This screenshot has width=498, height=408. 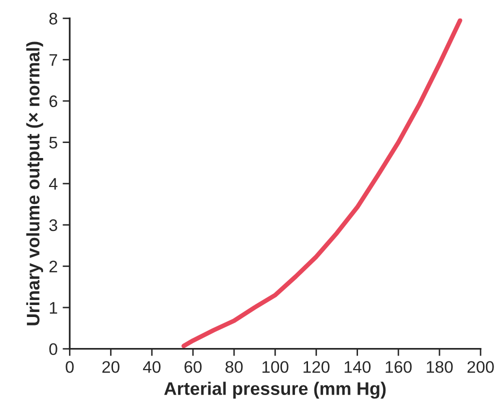 I want to click on y-tick-label: 0, so click(x=53, y=349).